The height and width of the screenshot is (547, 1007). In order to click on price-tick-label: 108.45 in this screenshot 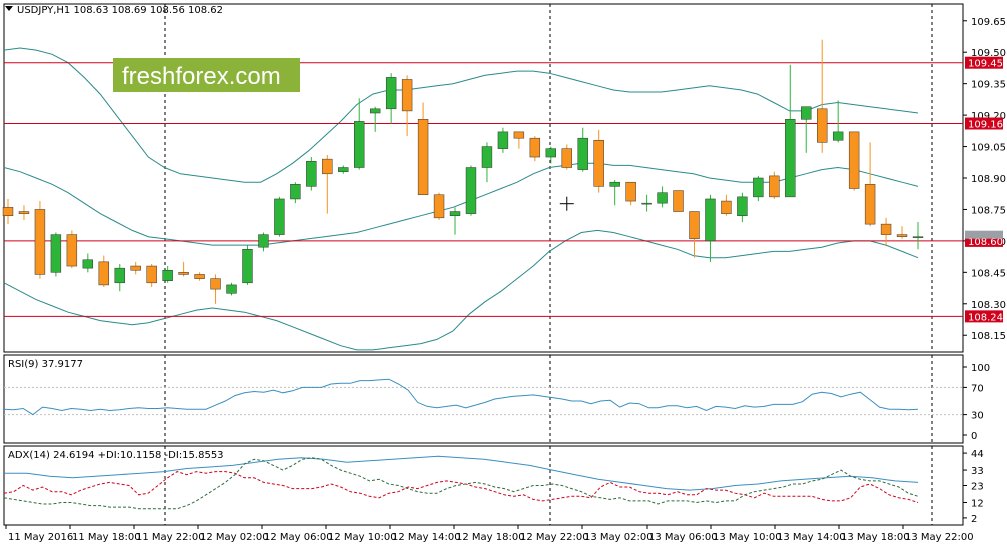, I will do `click(988, 273)`.